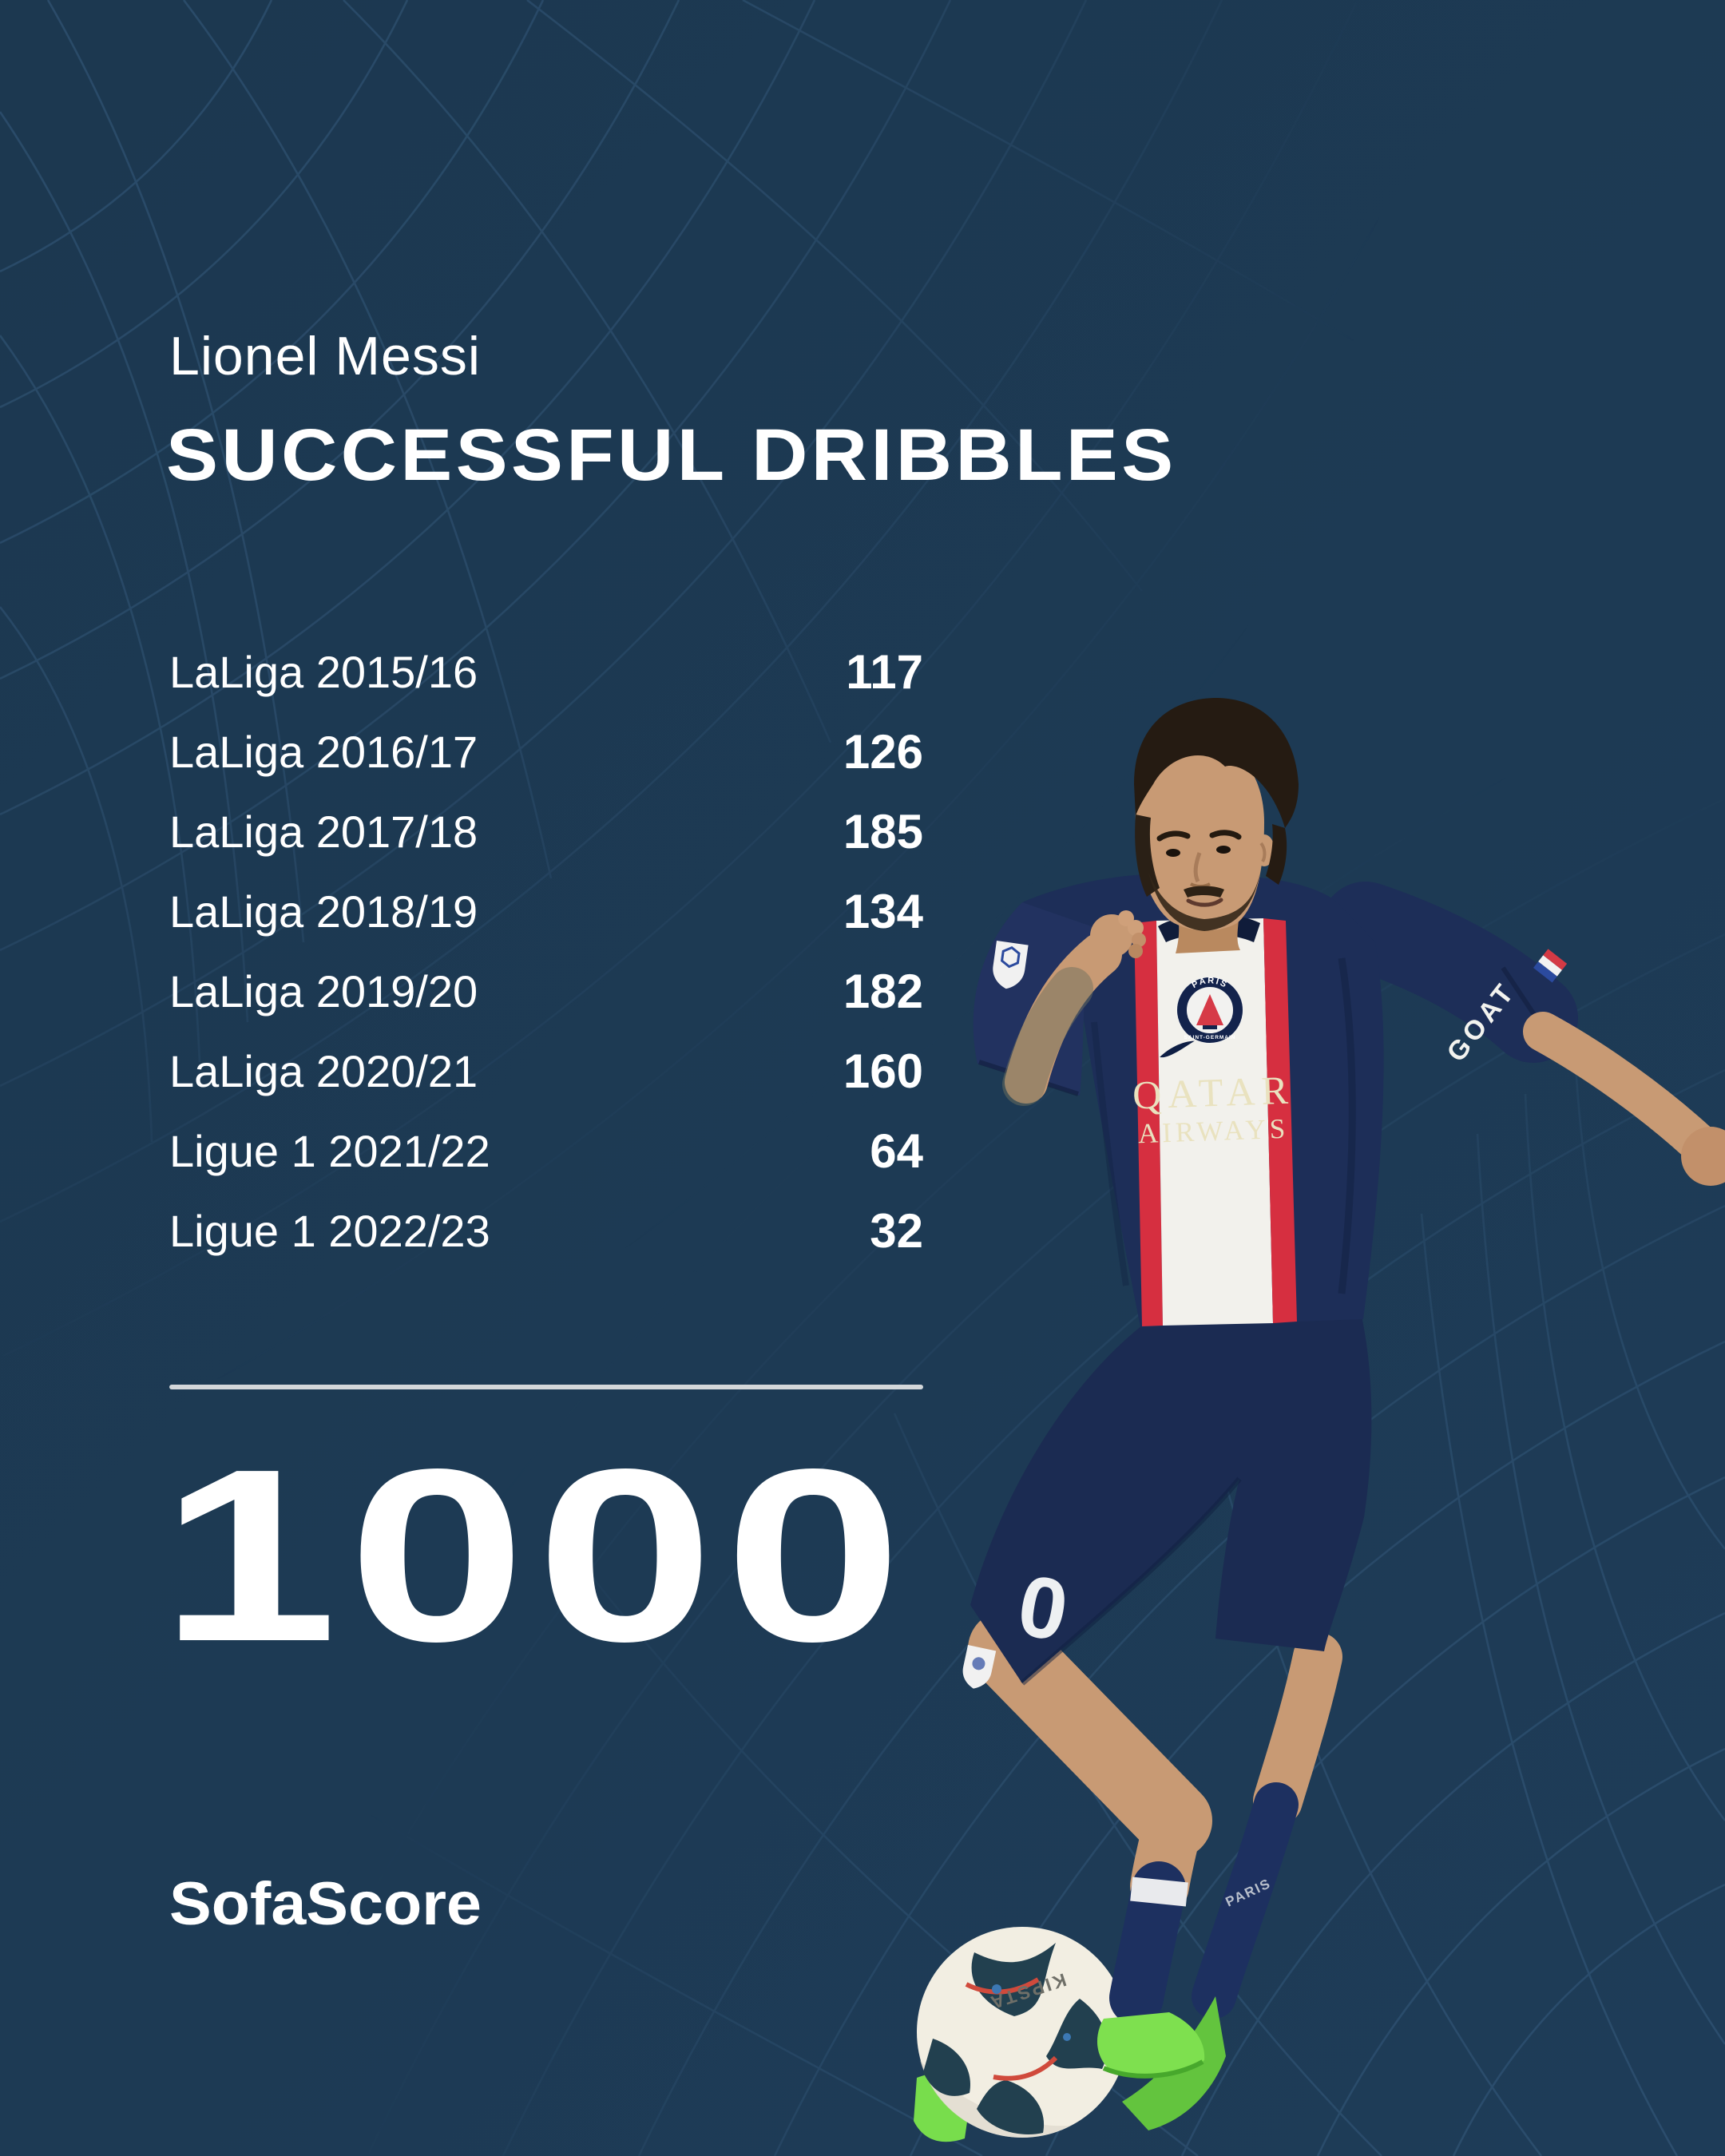 The height and width of the screenshot is (2156, 1725). I want to click on dribbles-value: 182, so click(883, 991).